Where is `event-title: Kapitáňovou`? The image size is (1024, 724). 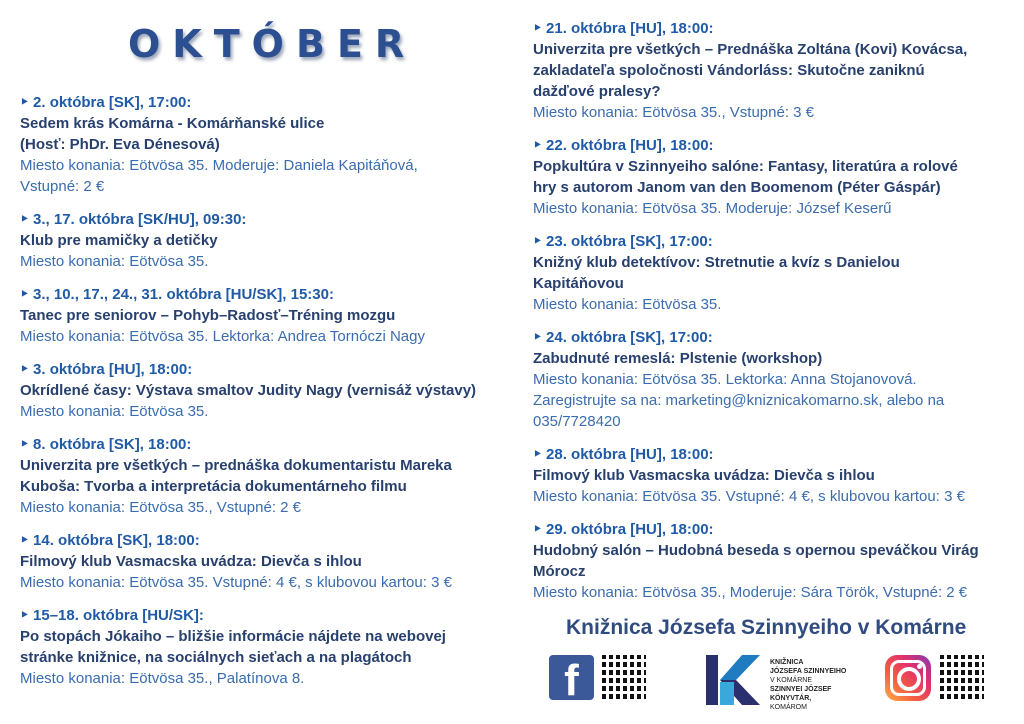
event-title: Kapitáňovou is located at coordinates (578, 283).